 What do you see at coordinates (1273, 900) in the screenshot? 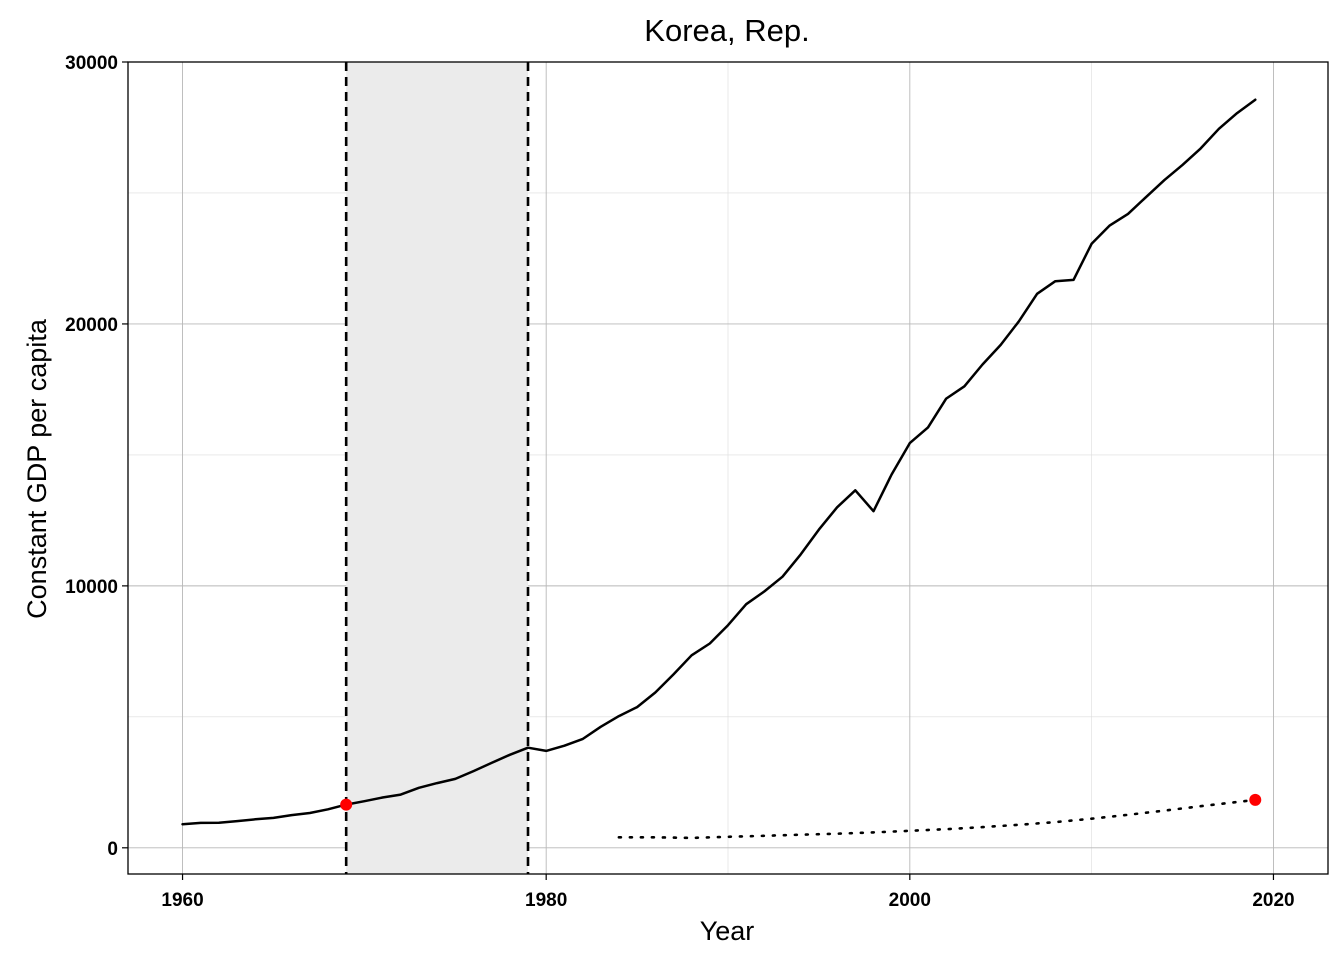
I see `x-tick-label: 2020` at bounding box center [1273, 900].